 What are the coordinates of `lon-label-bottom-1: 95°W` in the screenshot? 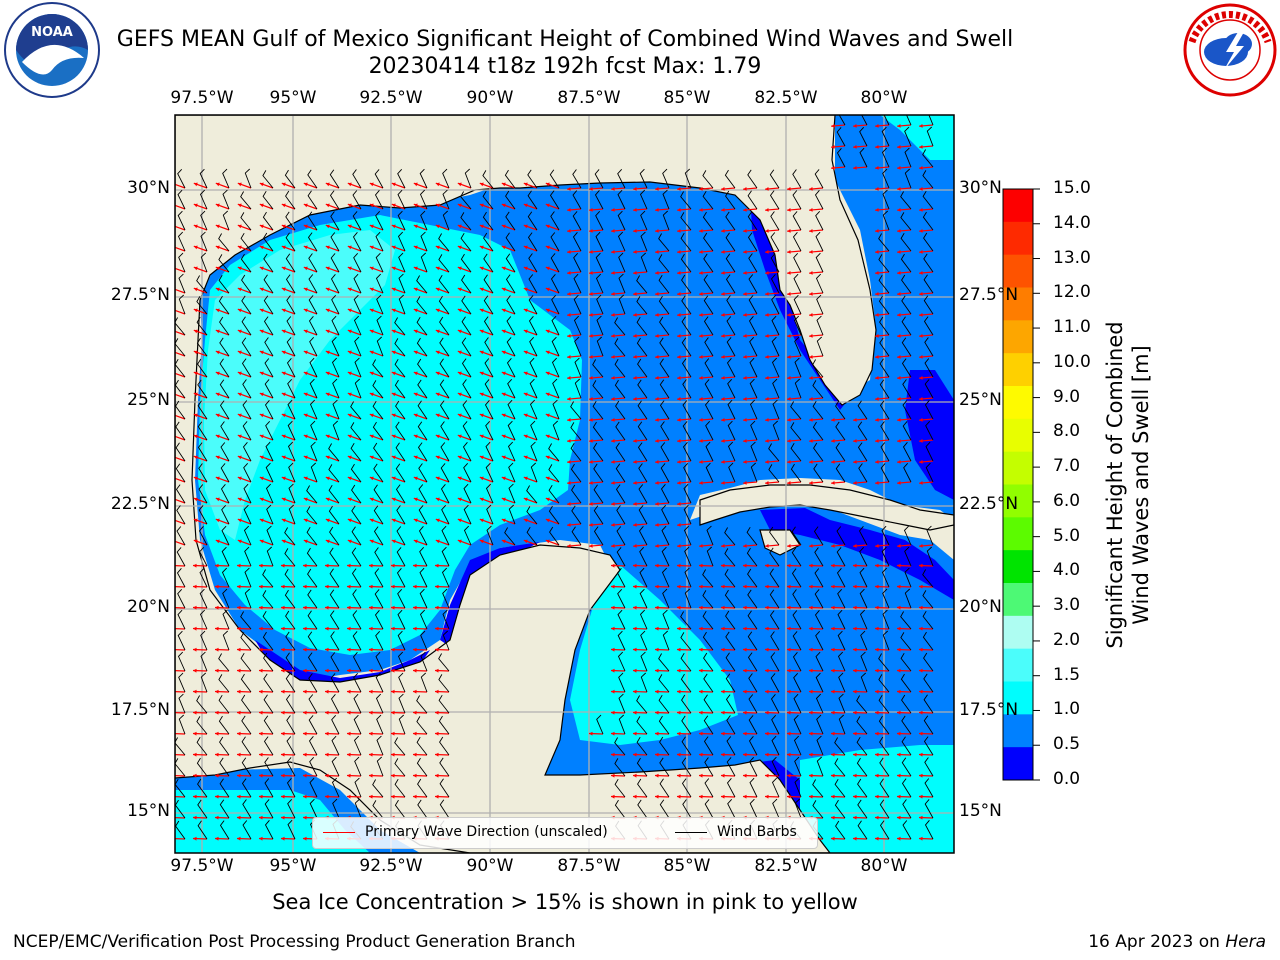 It's located at (293, 866).